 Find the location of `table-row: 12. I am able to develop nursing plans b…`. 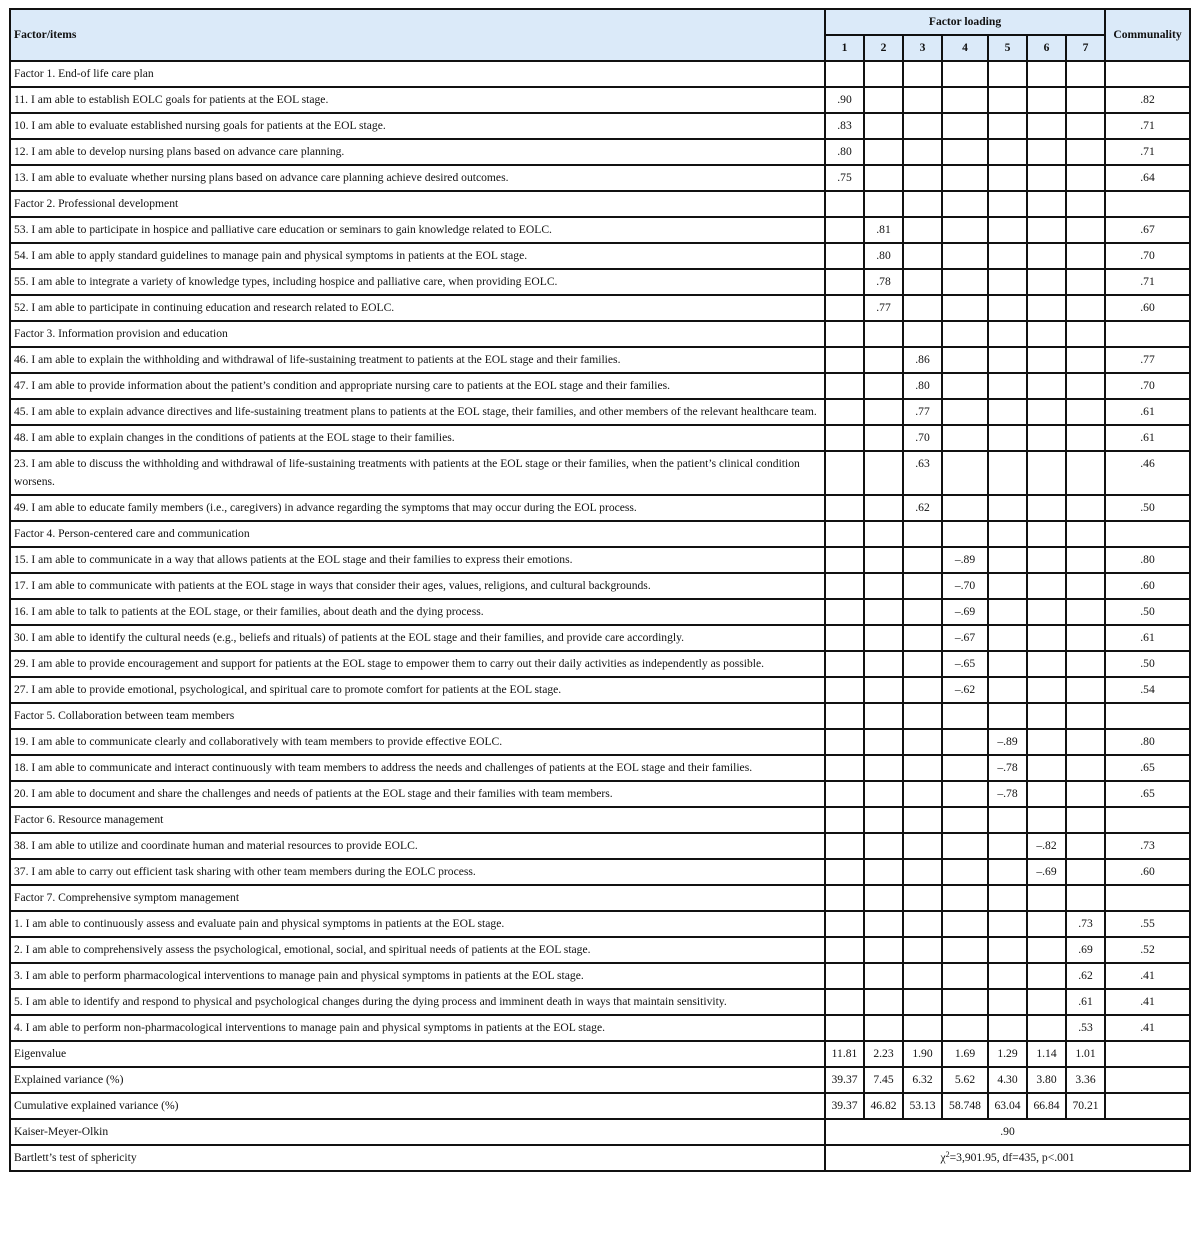

table-row: 12. I am able to develop nursing plans b… is located at coordinates (600, 152).